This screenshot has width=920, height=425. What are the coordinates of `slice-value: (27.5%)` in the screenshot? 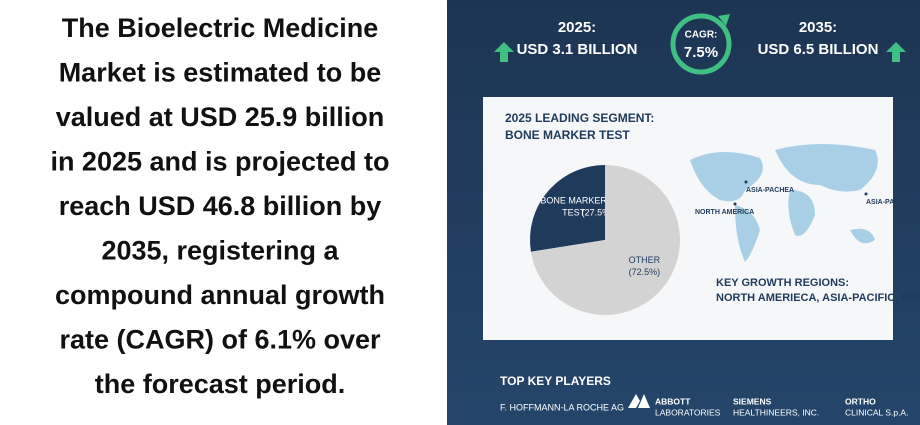 It's located at (598, 213).